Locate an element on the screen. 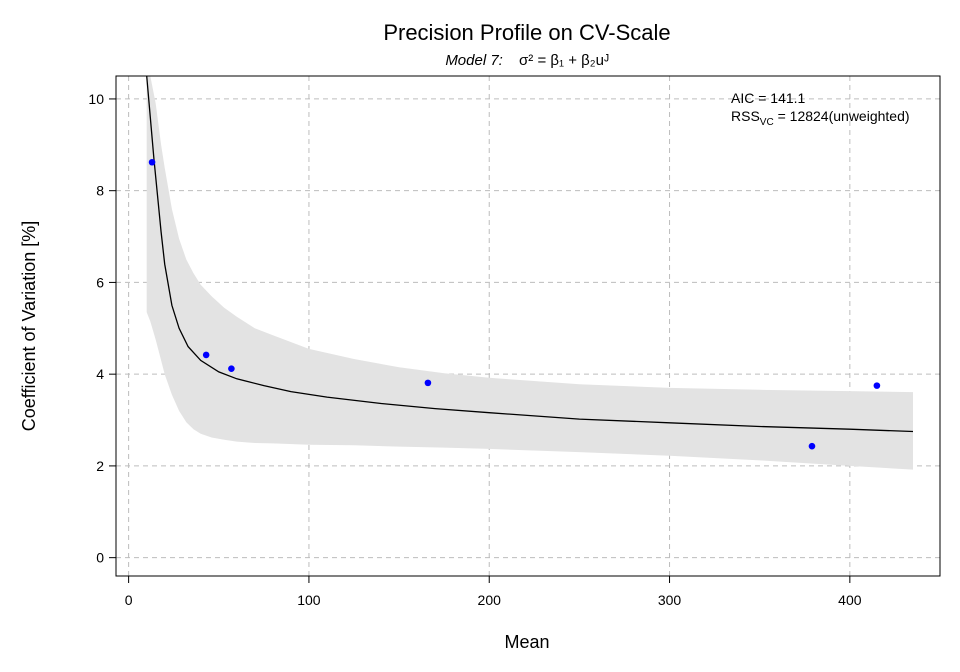 The width and height of the screenshot is (960, 672). y-axis-title: Coefficient of Variation [%] is located at coordinates (29, 326).